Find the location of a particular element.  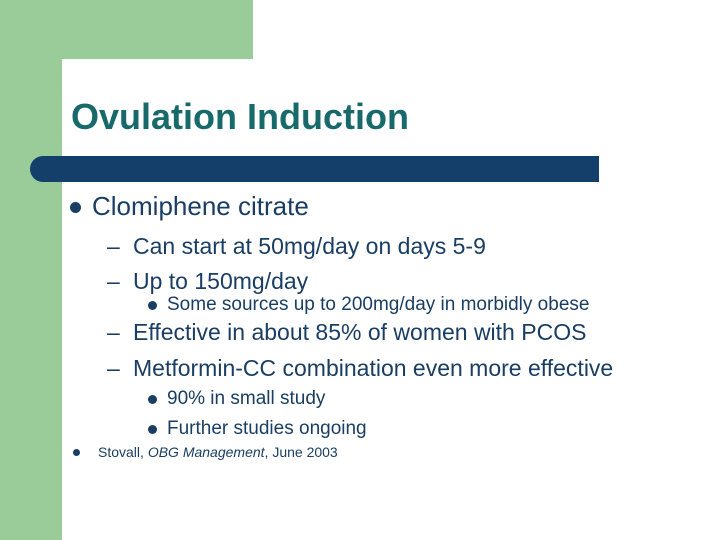

green-background-left-strip is located at coordinates (31, 270).